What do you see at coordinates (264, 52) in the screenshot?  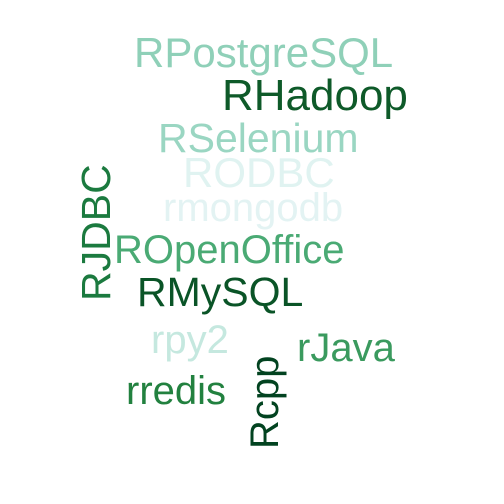 I see `word-rpostgresql: RPostgreSQL` at bounding box center [264, 52].